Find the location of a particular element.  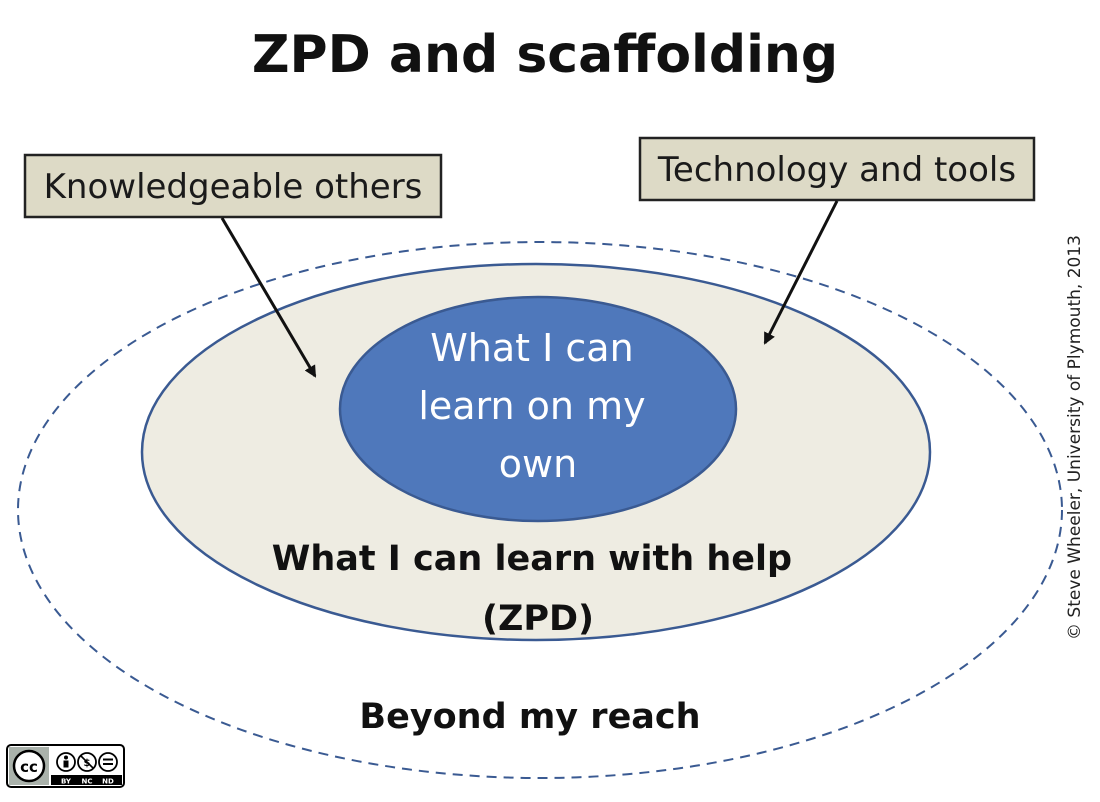

inner-zone-line: own is located at coordinates (538, 464).